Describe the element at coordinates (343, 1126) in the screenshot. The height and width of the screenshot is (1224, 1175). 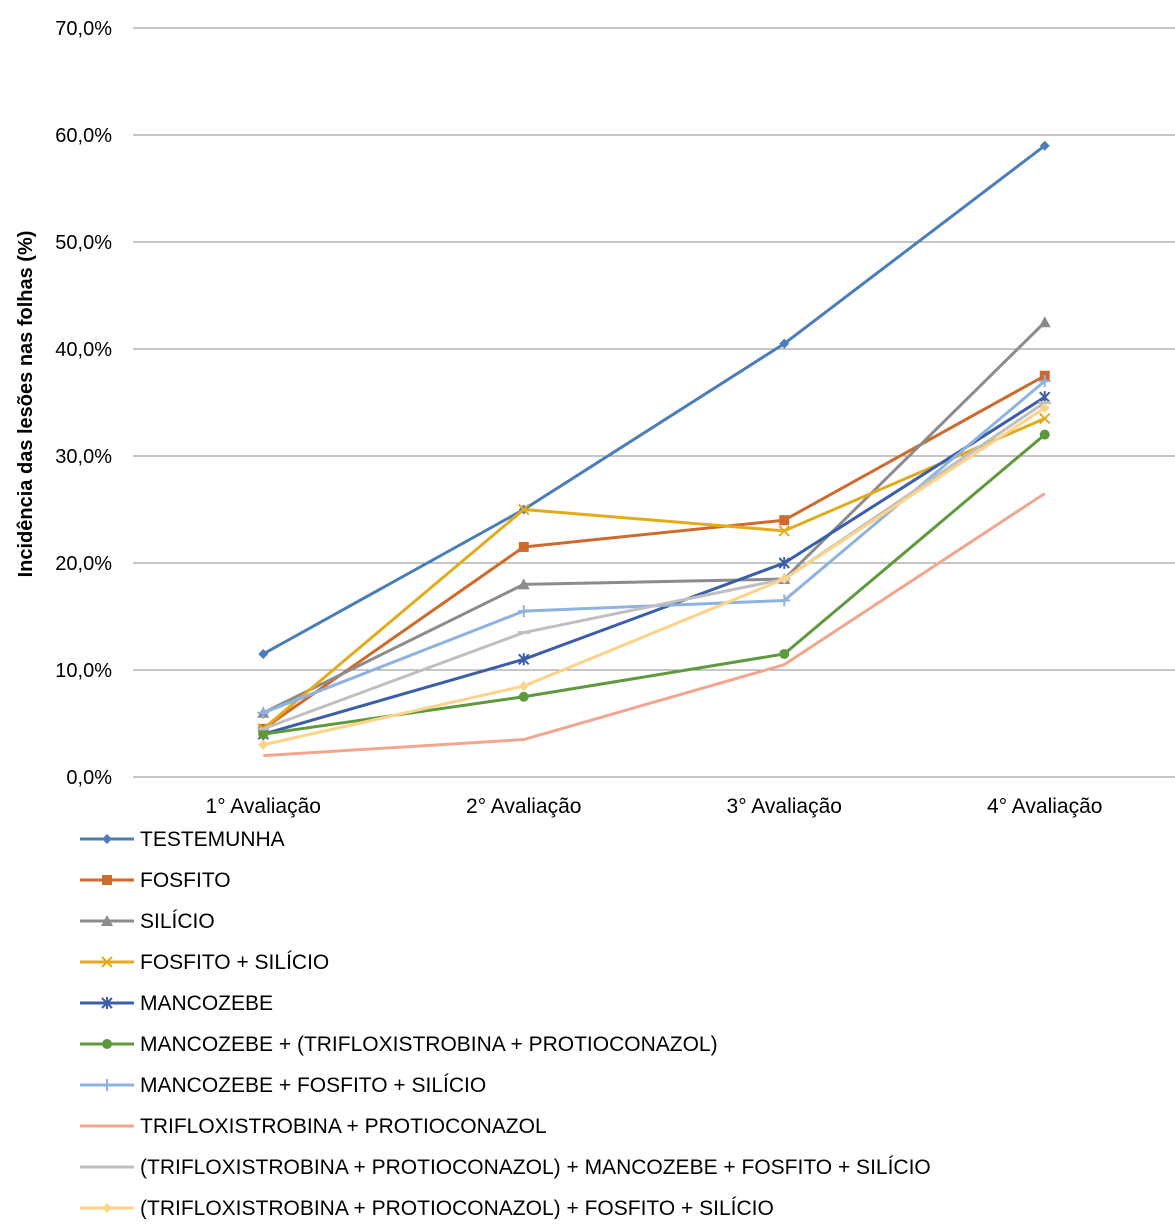
I see `legend-label: TRIFLOXISTROBINA + PROTIOCONAZOL` at that location.